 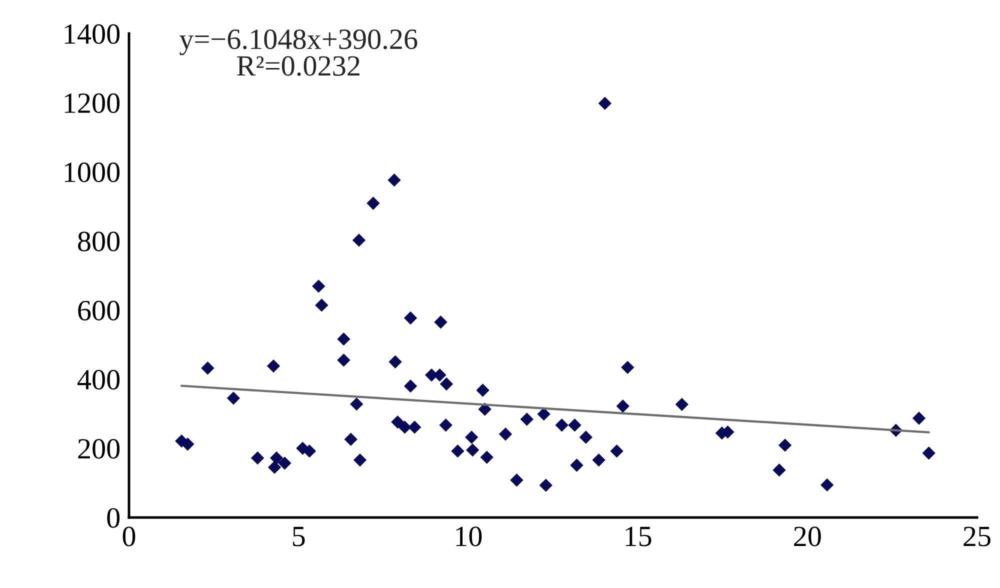 I want to click on y-tick-label: 200, so click(x=99, y=449).